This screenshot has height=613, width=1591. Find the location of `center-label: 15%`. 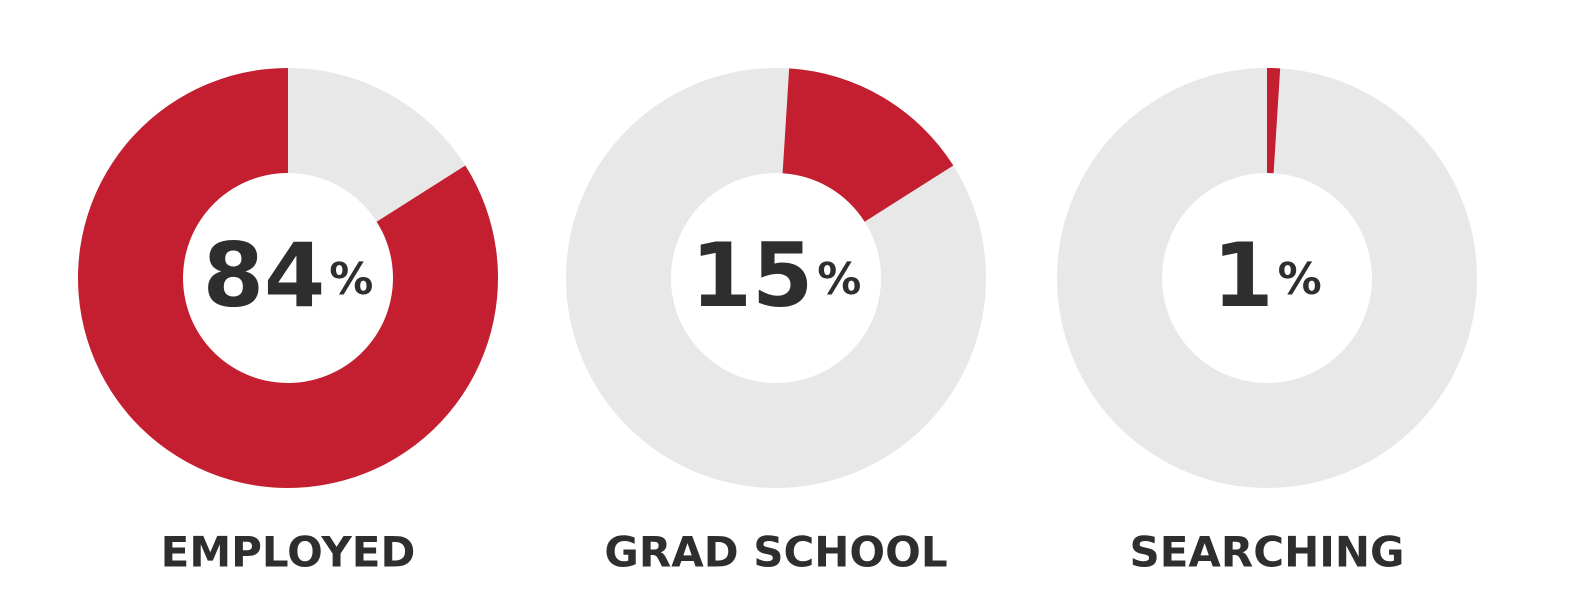

center-label: 15% is located at coordinates (776, 275).